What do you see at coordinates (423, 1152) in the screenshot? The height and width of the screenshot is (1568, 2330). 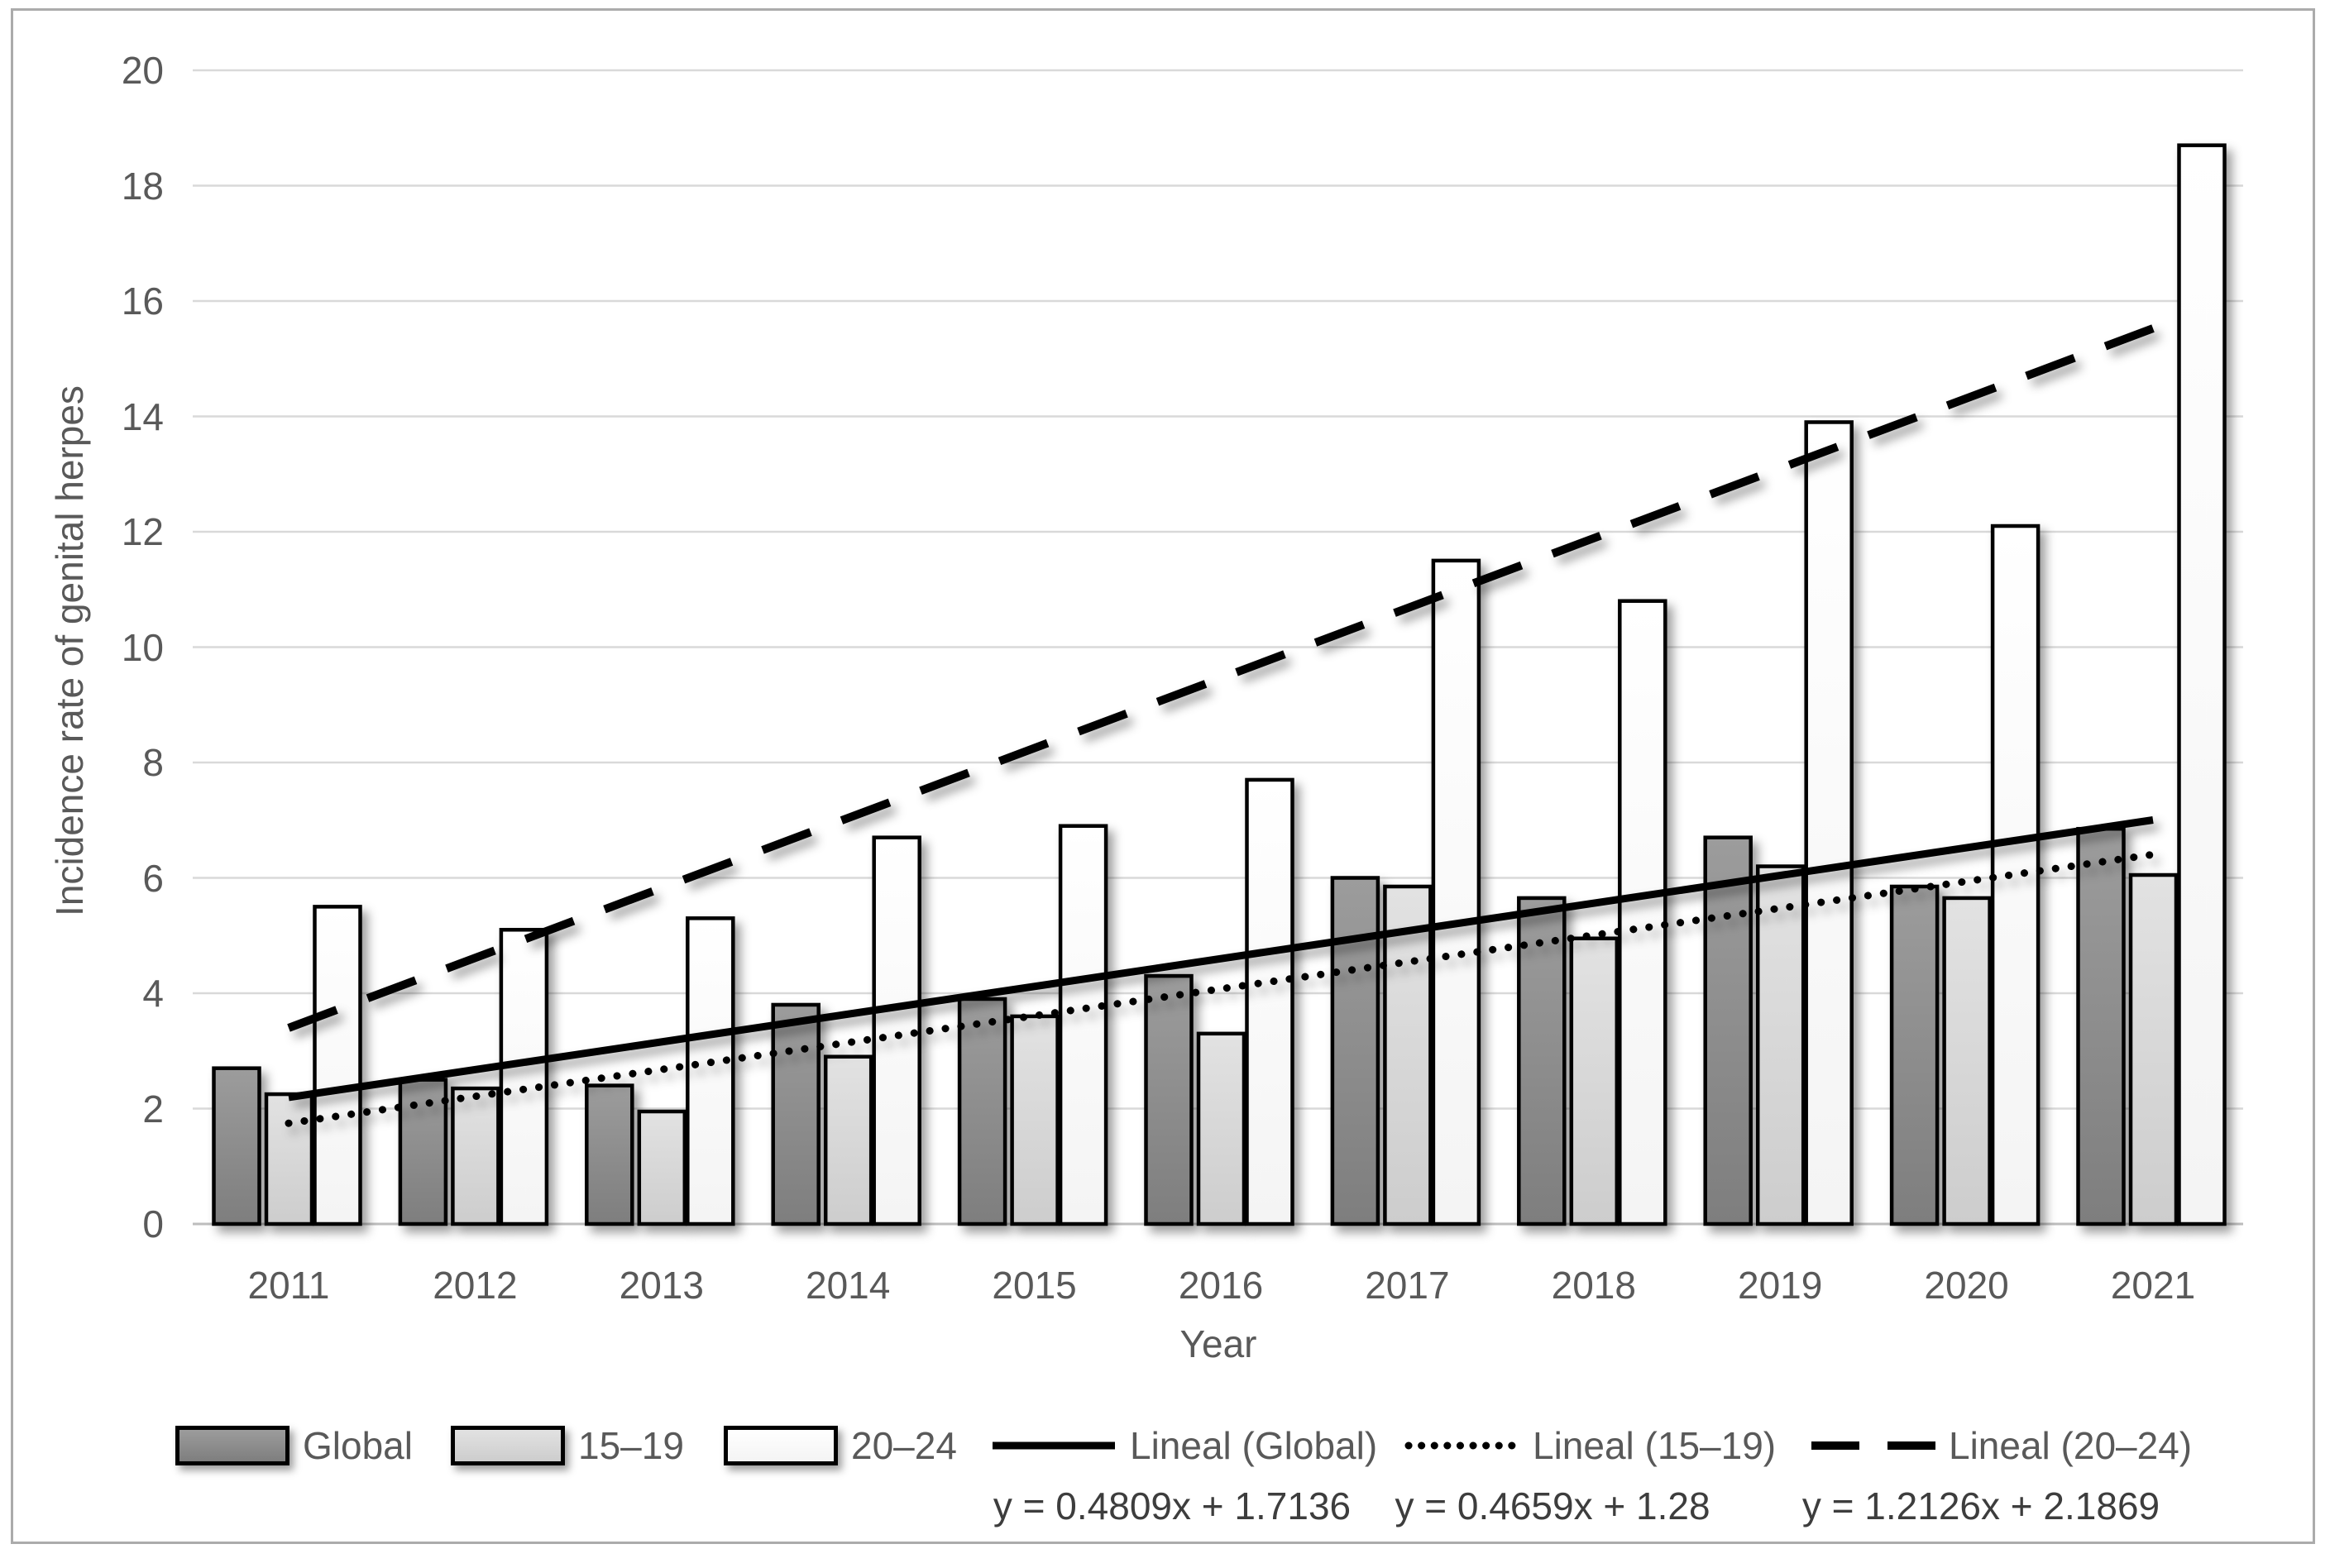 I see `bar-Global-2012` at bounding box center [423, 1152].